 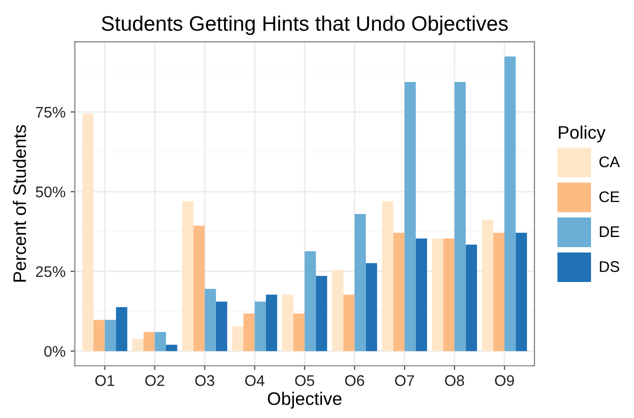 What do you see at coordinates (305, 26) in the screenshot?
I see `chart-title: Students Getting Hints that Undo Objectives` at bounding box center [305, 26].